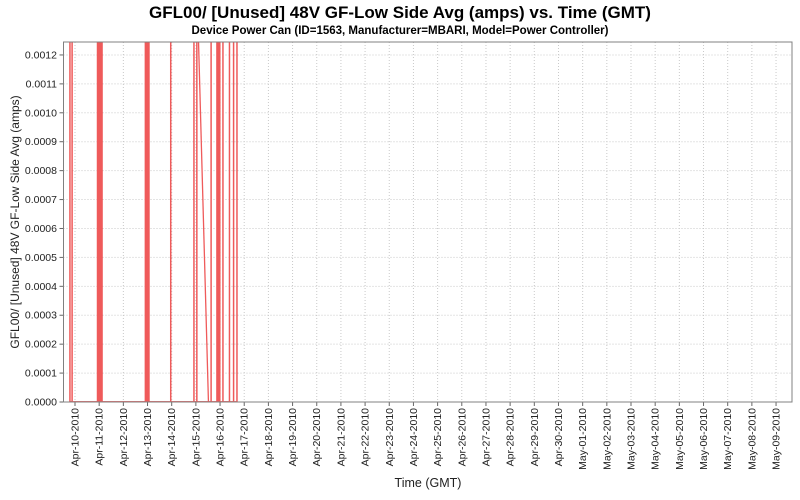 Image resolution: width=800 pixels, height=500 pixels. Describe the element at coordinates (559, 437) in the screenshot. I see `x-tick-label: Apr-30-2010` at that location.